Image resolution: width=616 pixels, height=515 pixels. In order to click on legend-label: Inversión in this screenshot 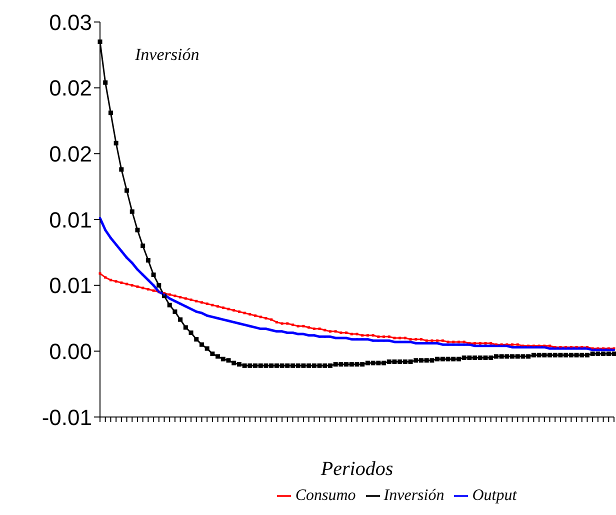, I will do `click(414, 495)`.